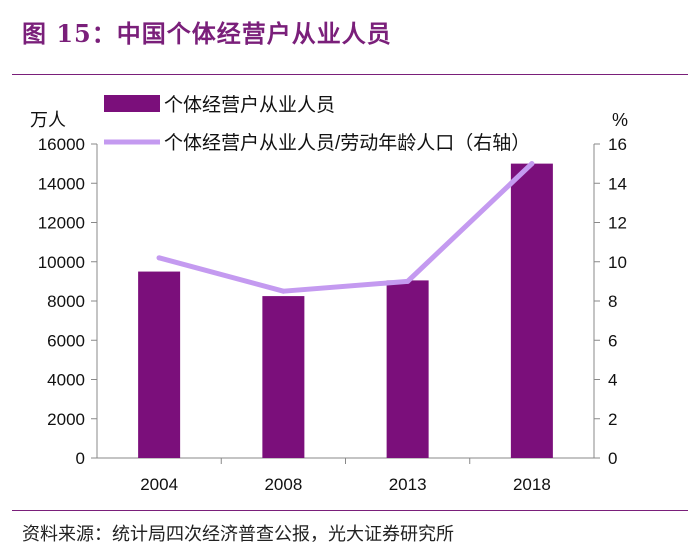 This screenshot has height=560, width=700. What do you see at coordinates (612, 301) in the screenshot?
I see `right-tick-label: 8` at bounding box center [612, 301].